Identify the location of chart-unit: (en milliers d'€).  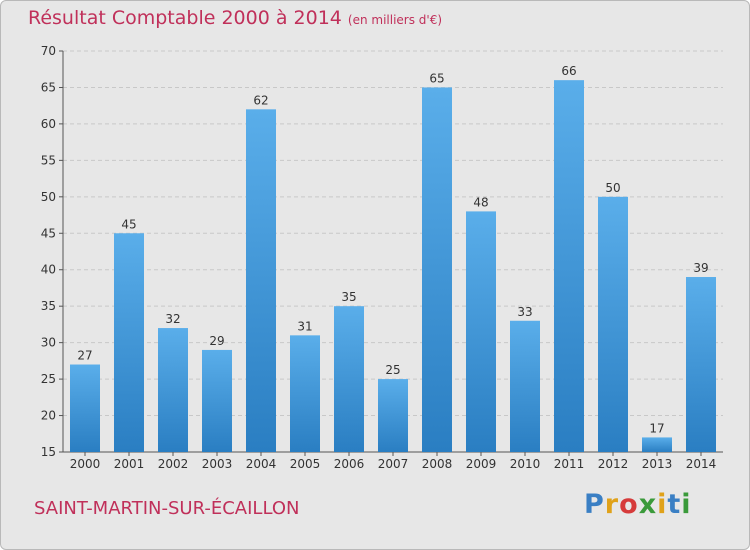
(395, 20).